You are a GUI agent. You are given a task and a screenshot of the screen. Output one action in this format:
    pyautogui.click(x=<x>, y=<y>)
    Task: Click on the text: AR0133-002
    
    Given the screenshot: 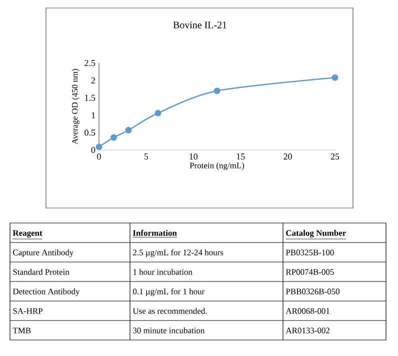 What is the action you would take?
    pyautogui.click(x=308, y=331)
    